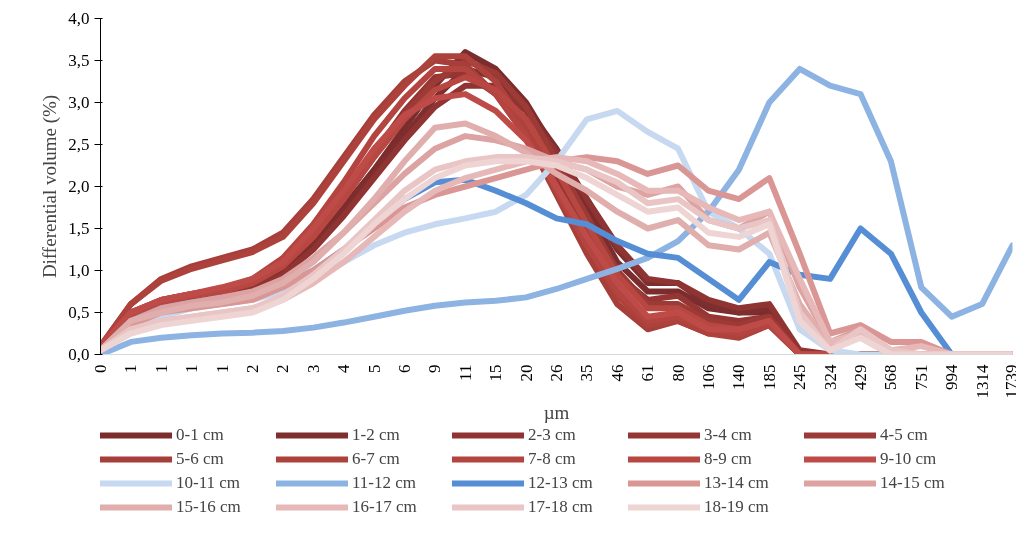 The image size is (1020, 550). Describe the element at coordinates (552, 459) in the screenshot. I see `legend-label: 7-8 cm` at that location.